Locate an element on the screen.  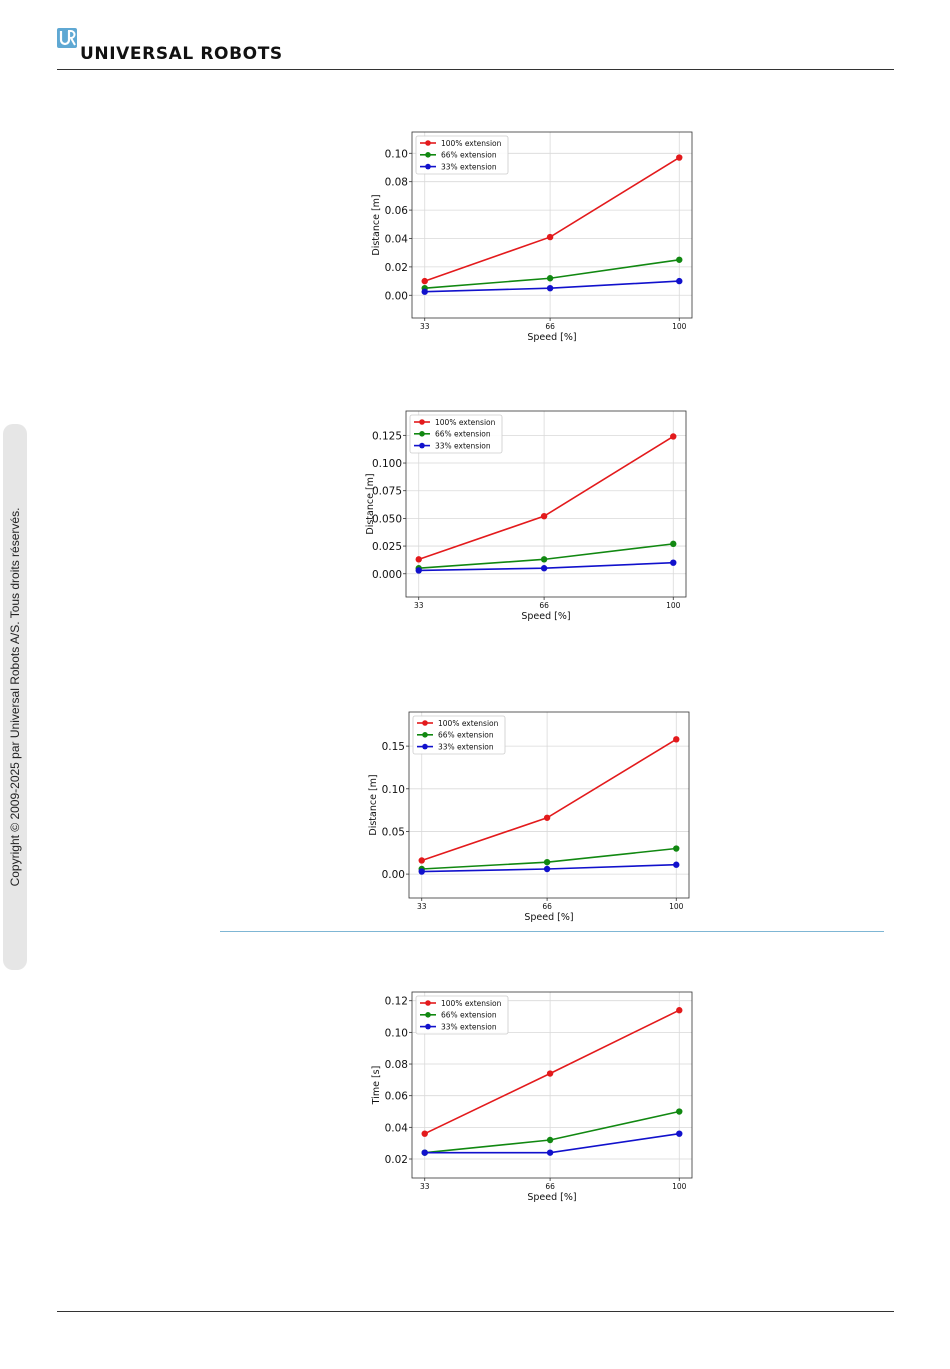
y-axis-label: Time [s] is located at coordinates (376, 1086).